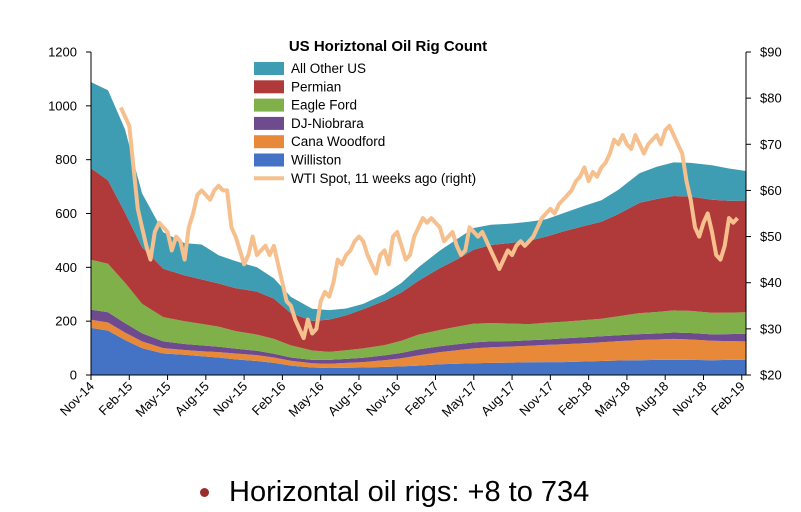 This screenshot has height=512, width=801. I want to click on left-tick-label: 1000, so click(62, 105).